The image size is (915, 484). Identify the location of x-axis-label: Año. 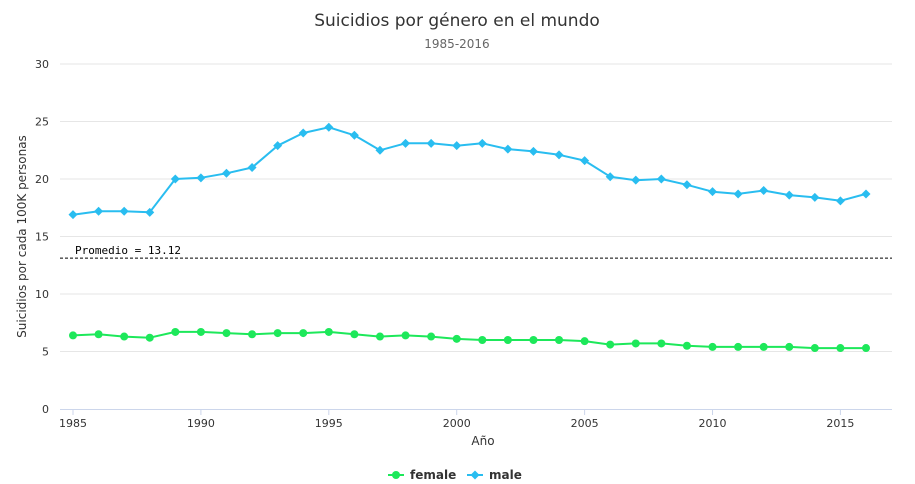
(482, 441).